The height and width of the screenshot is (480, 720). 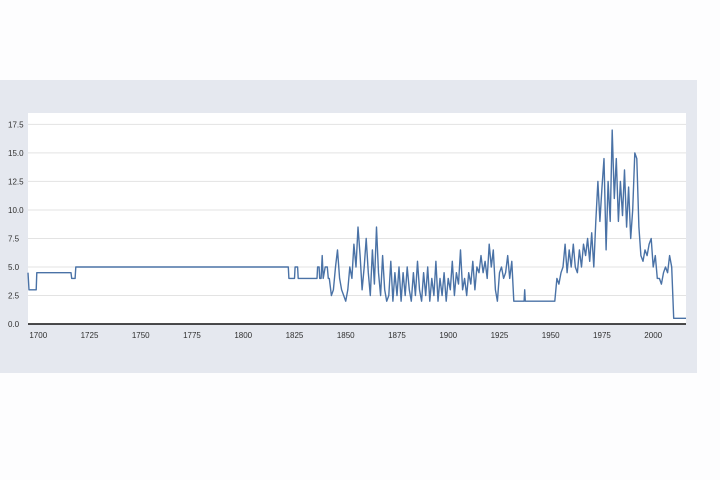 What do you see at coordinates (551, 335) in the screenshot?
I see `x-tick-label: 1950` at bounding box center [551, 335].